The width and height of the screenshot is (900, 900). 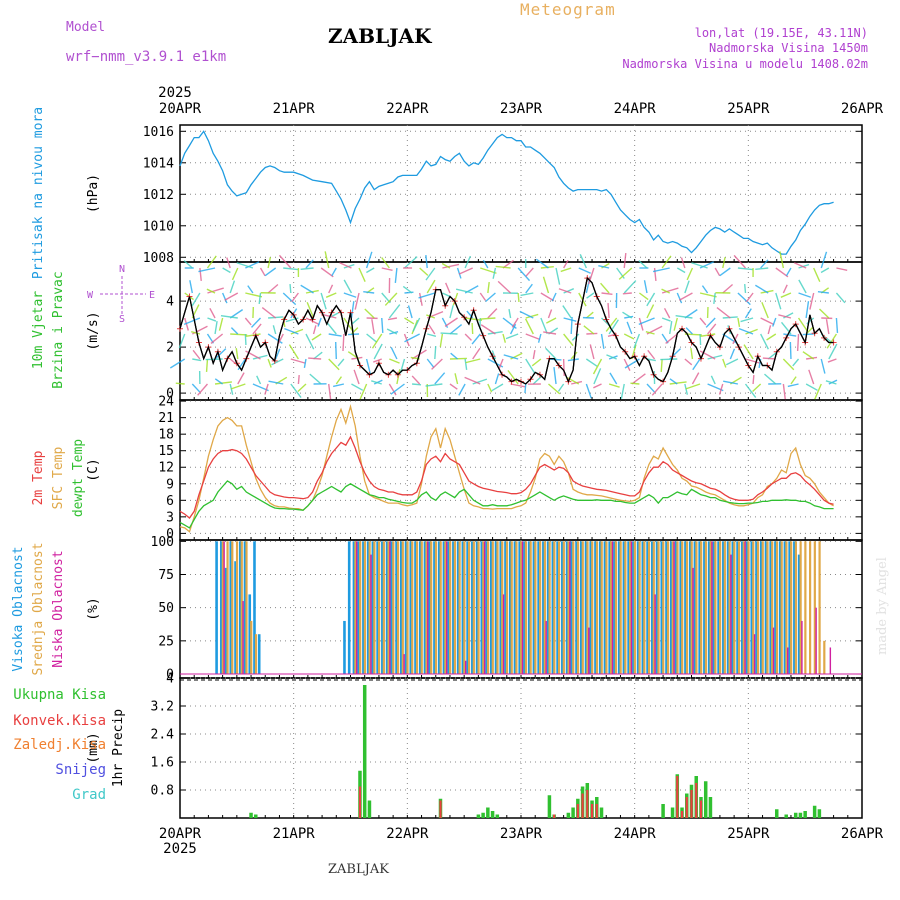 What do you see at coordinates (166, 468) in the screenshot?
I see `temperature-ytick-label: 12` at bounding box center [166, 468].